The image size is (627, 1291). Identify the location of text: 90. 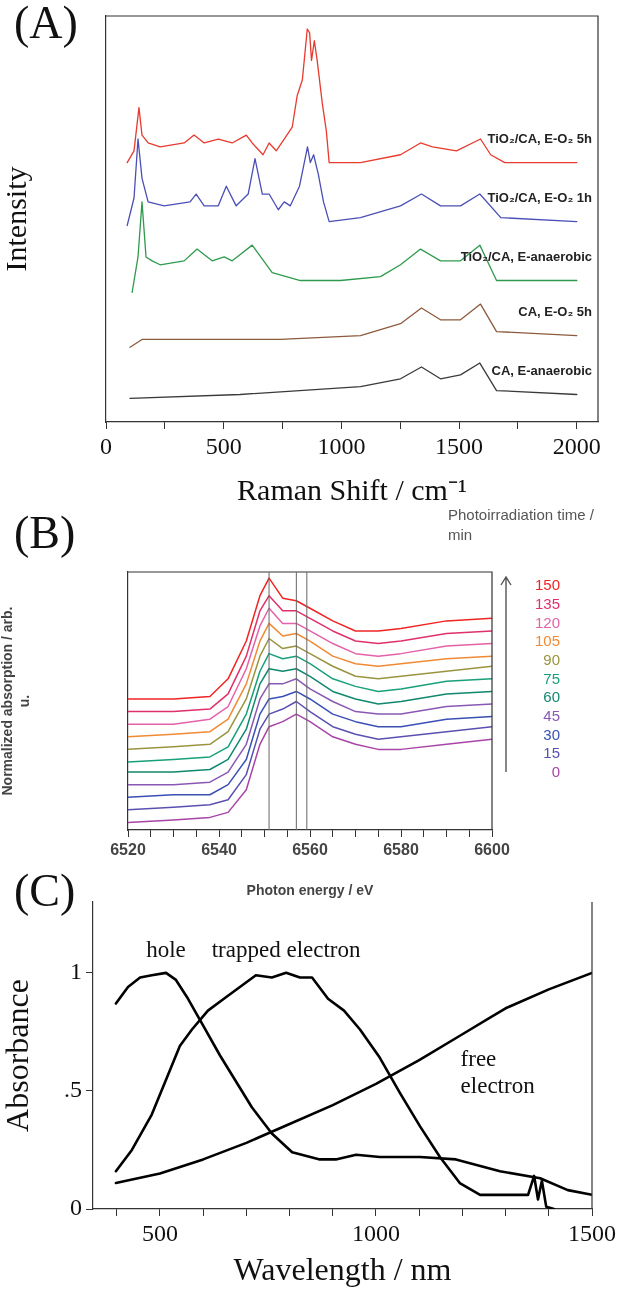
(551, 659).